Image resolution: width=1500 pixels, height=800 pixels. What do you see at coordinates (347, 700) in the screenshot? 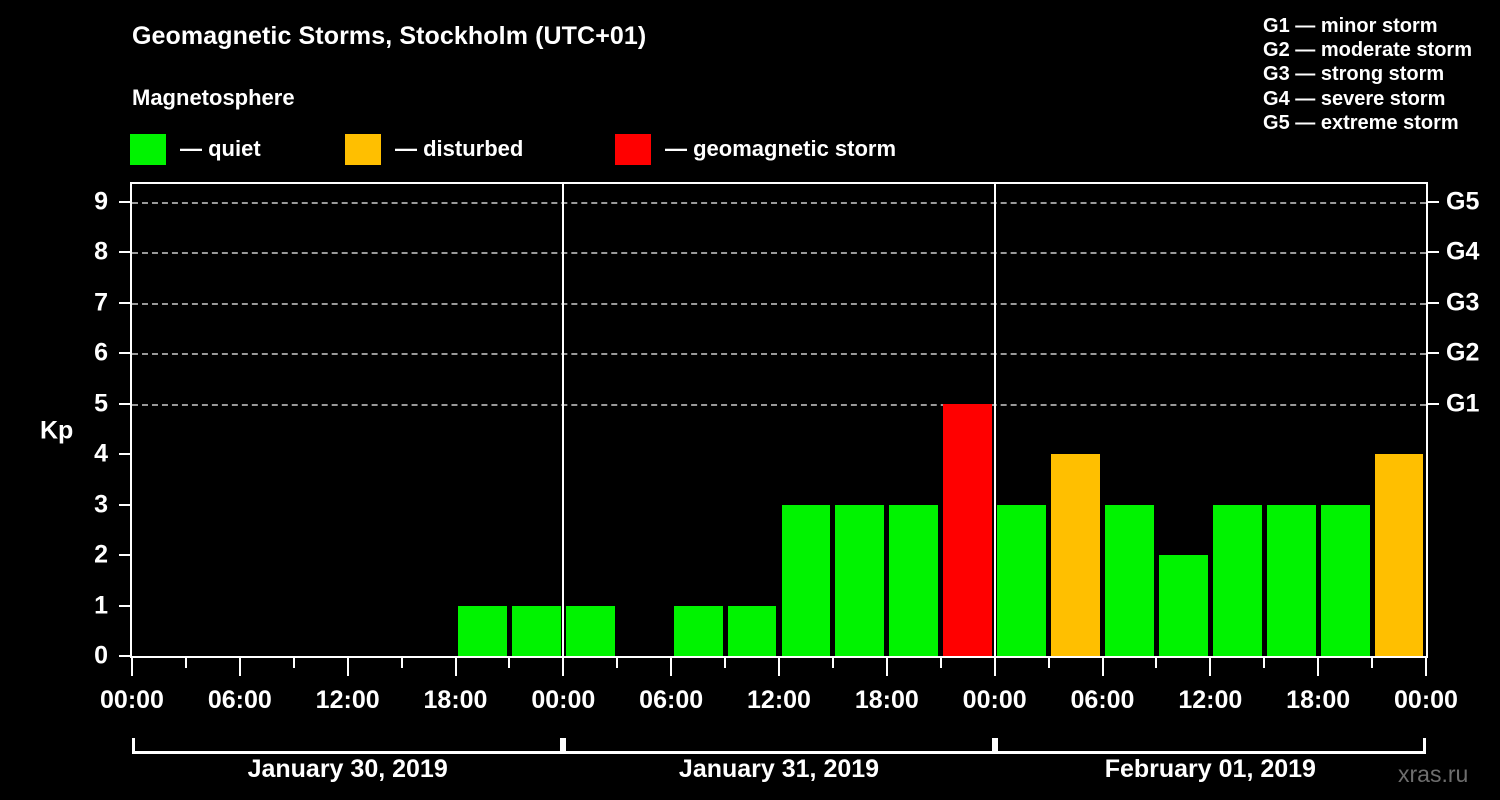
I see `x-tick-label-2: 12:00` at bounding box center [347, 700].